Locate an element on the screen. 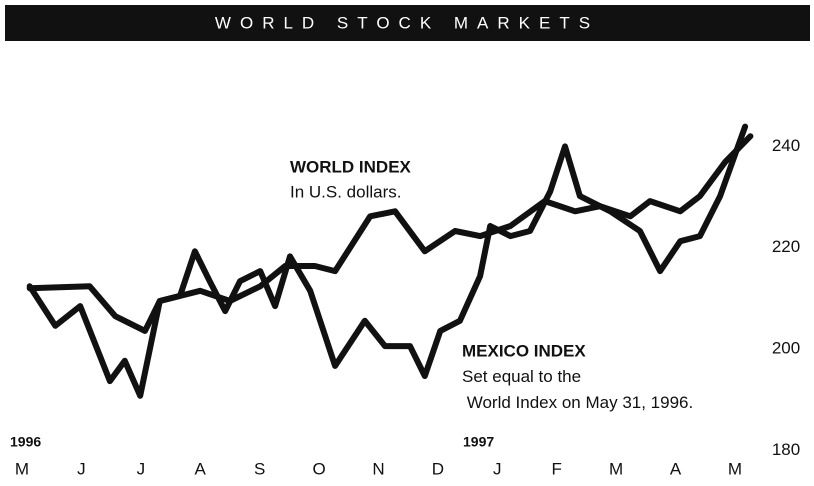  x-tick-label: D is located at coordinates (438, 468).